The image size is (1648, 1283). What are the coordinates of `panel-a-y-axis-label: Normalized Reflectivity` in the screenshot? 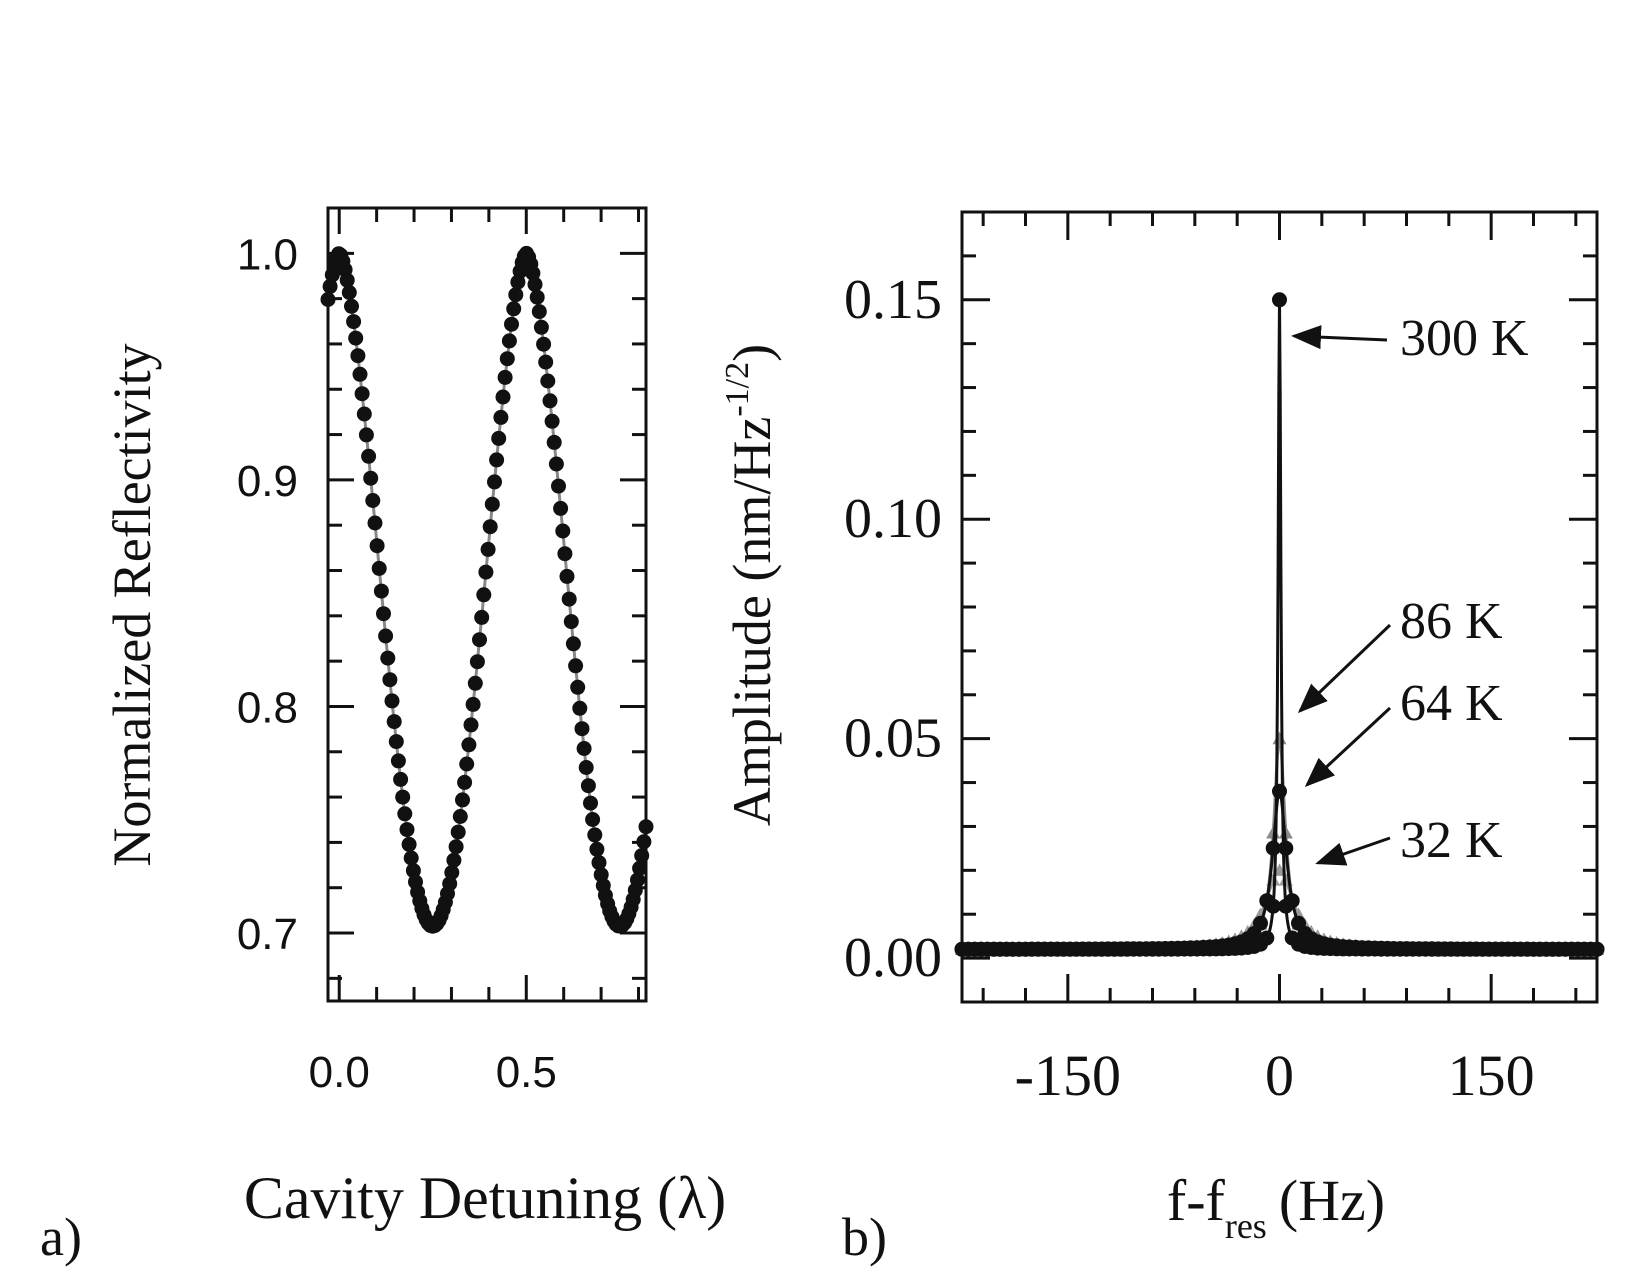 It's located at (132, 604).